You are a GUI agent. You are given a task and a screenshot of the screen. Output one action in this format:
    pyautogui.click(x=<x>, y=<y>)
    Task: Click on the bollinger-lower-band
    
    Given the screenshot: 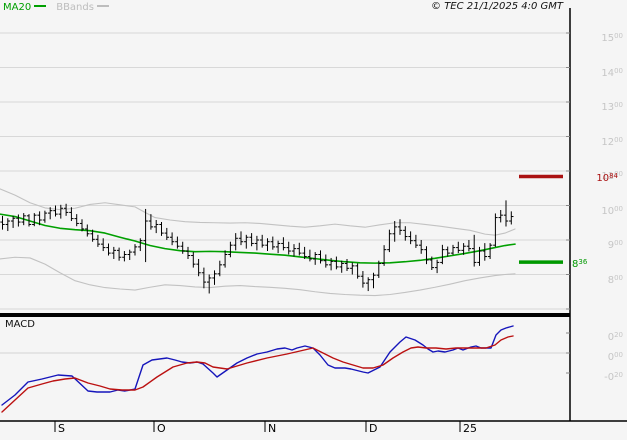 What is the action you would take?
    pyautogui.click(x=258, y=276)
    